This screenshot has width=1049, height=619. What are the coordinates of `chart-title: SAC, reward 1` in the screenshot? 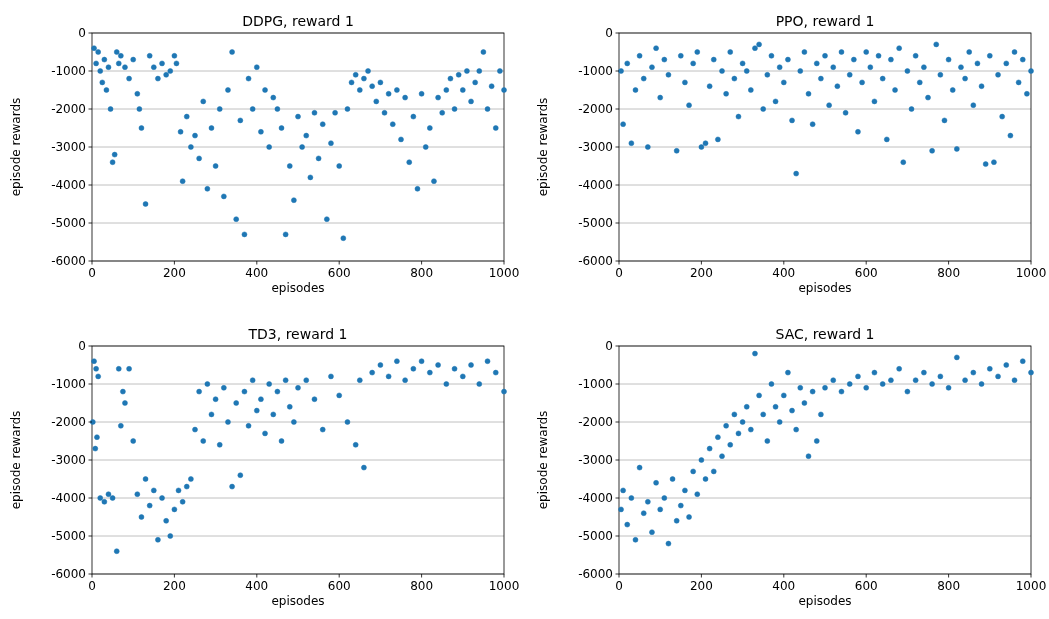 It's located at (825, 334).